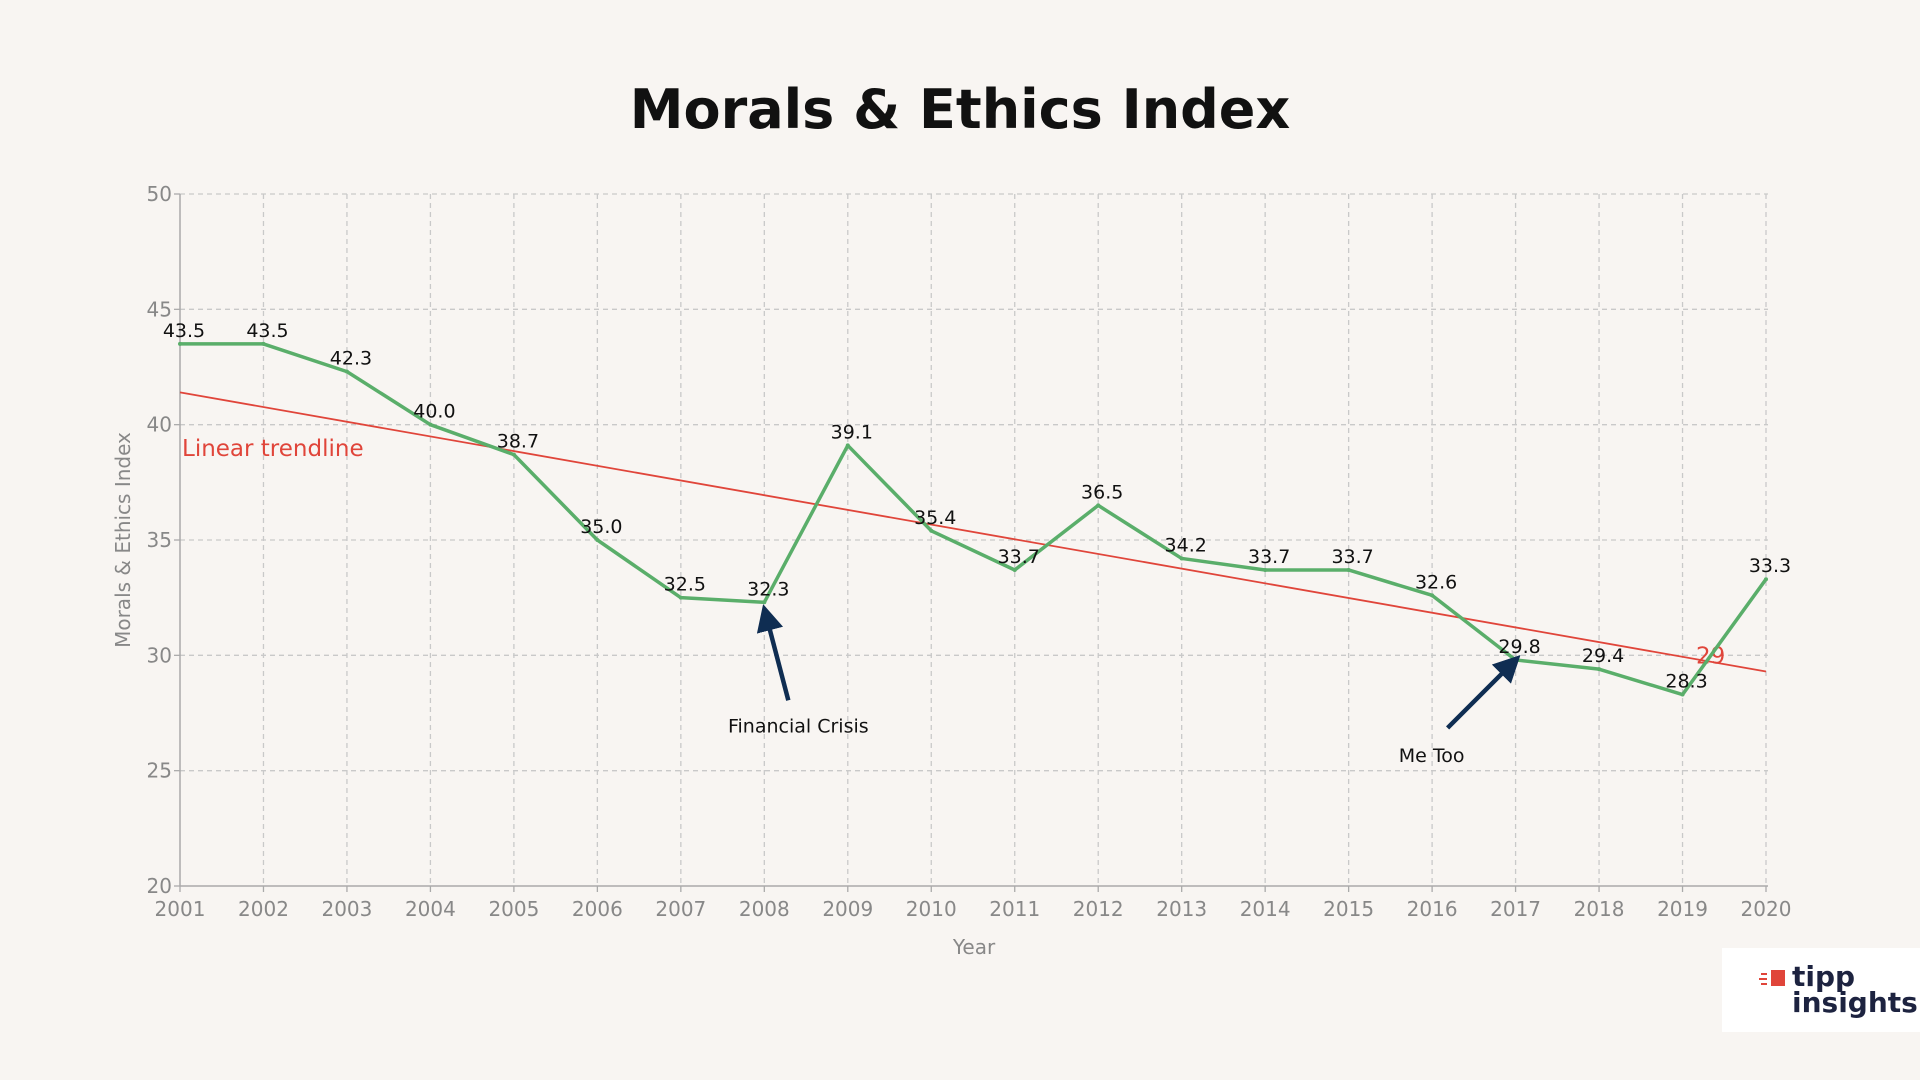 The height and width of the screenshot is (1080, 1920). I want to click on data-label: 32.6, so click(1436, 582).